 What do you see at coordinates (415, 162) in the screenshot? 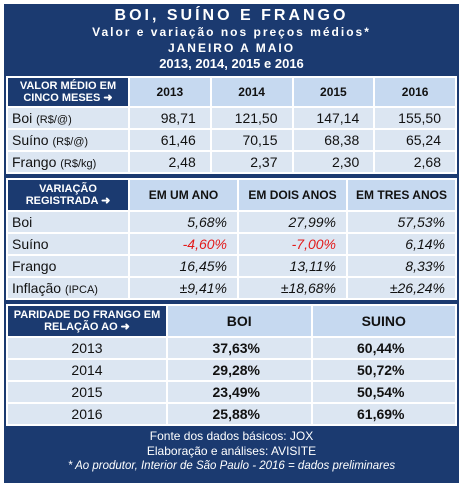
I see `value: 2,68` at bounding box center [415, 162].